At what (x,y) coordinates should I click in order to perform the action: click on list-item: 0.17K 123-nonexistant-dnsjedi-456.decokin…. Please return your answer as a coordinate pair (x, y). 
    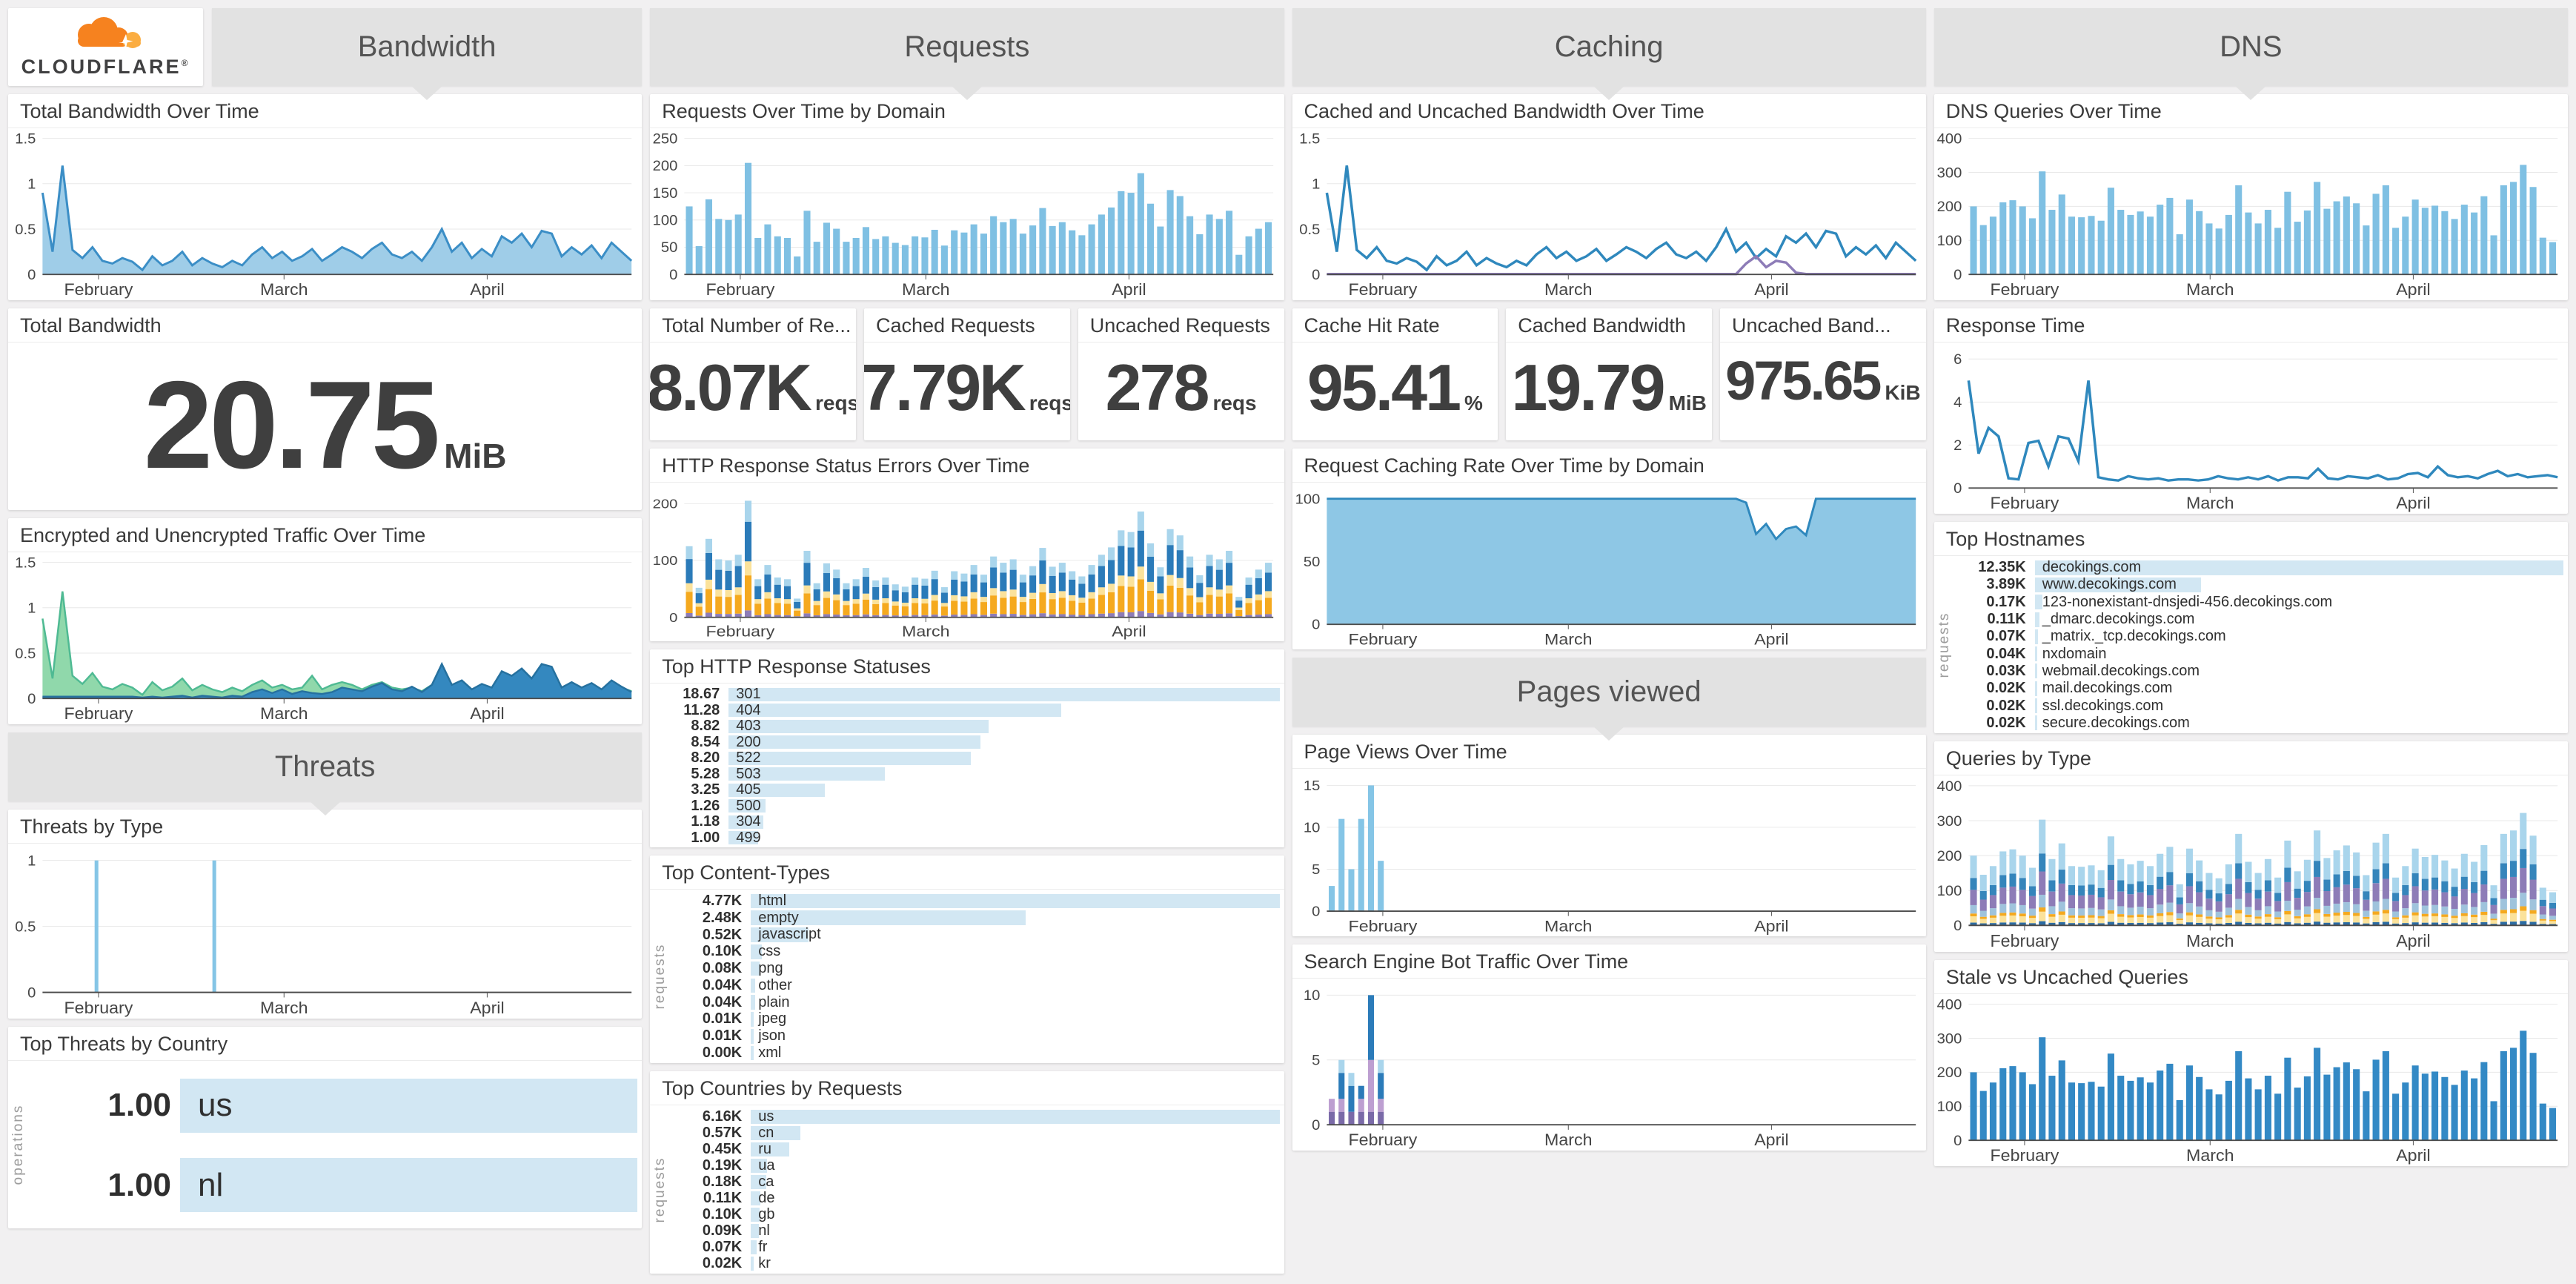
    Looking at the image, I should click on (2260, 602).